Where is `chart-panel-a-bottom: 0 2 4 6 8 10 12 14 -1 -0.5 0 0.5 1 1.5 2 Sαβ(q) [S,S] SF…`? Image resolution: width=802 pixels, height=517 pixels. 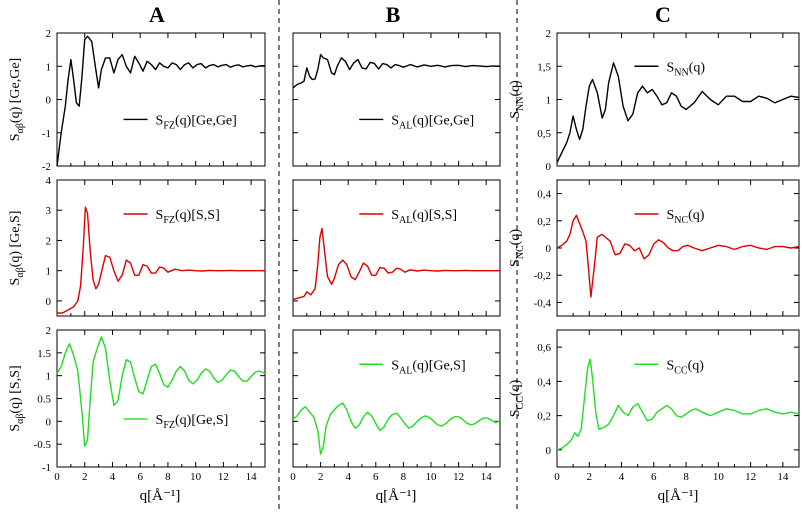
chart-panel-a-bottom: 0 2 4 6 8 10 12 14 -1 -0.5 0 0.5 1 1.5 2 Sαβ(q) [S,S] SF… is located at coordinates (137, 404).